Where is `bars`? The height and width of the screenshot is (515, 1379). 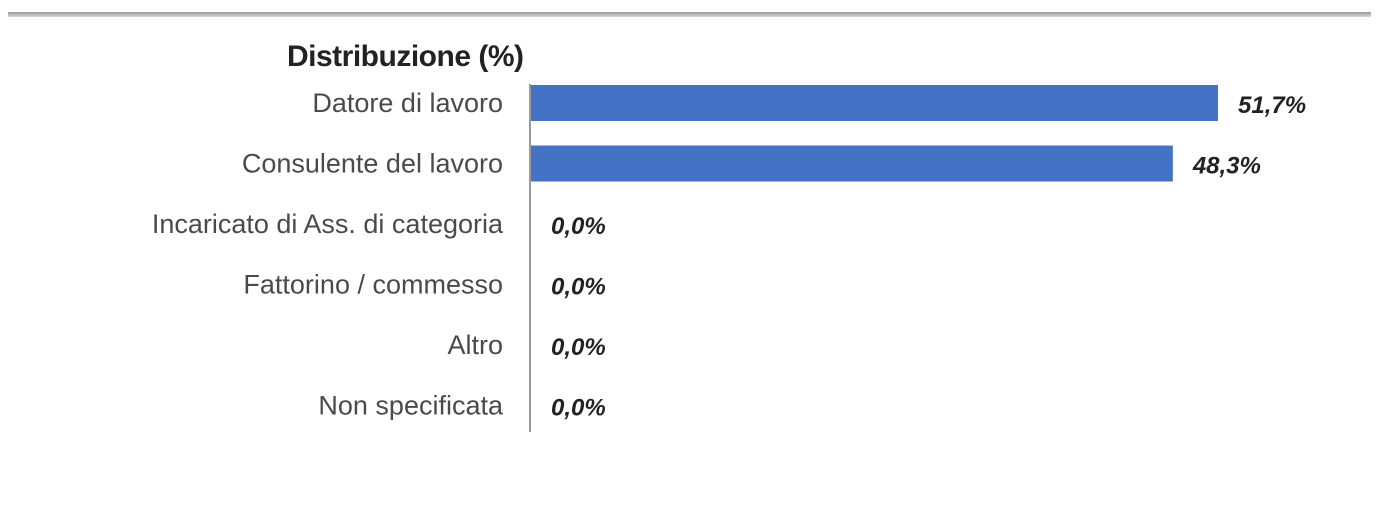
bars is located at coordinates (874, 133).